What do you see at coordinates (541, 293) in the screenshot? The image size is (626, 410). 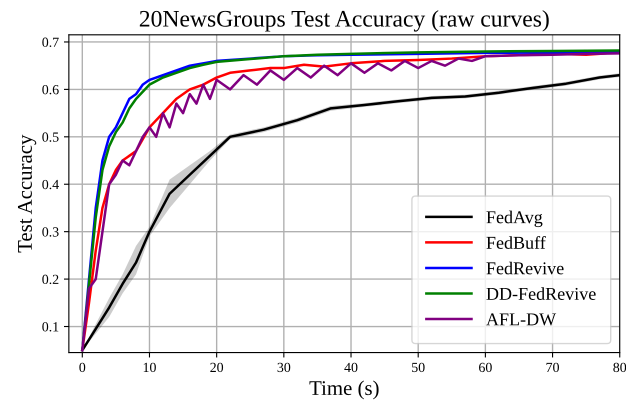 I see `legend-label: DD-FedRevive` at bounding box center [541, 293].